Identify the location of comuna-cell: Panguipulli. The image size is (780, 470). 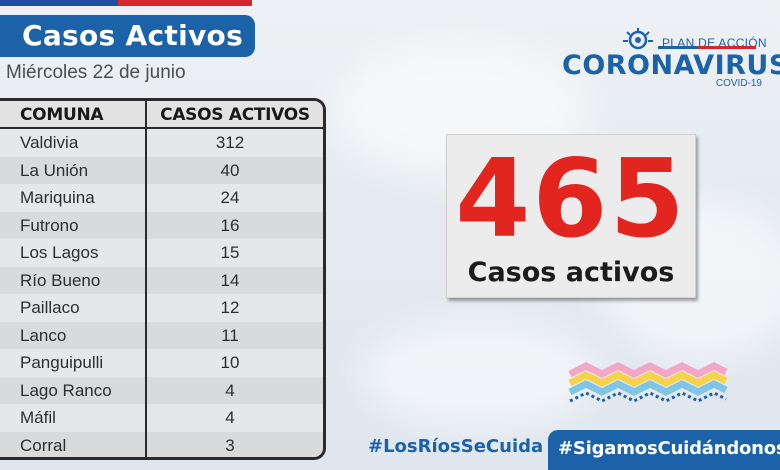
(73, 363).